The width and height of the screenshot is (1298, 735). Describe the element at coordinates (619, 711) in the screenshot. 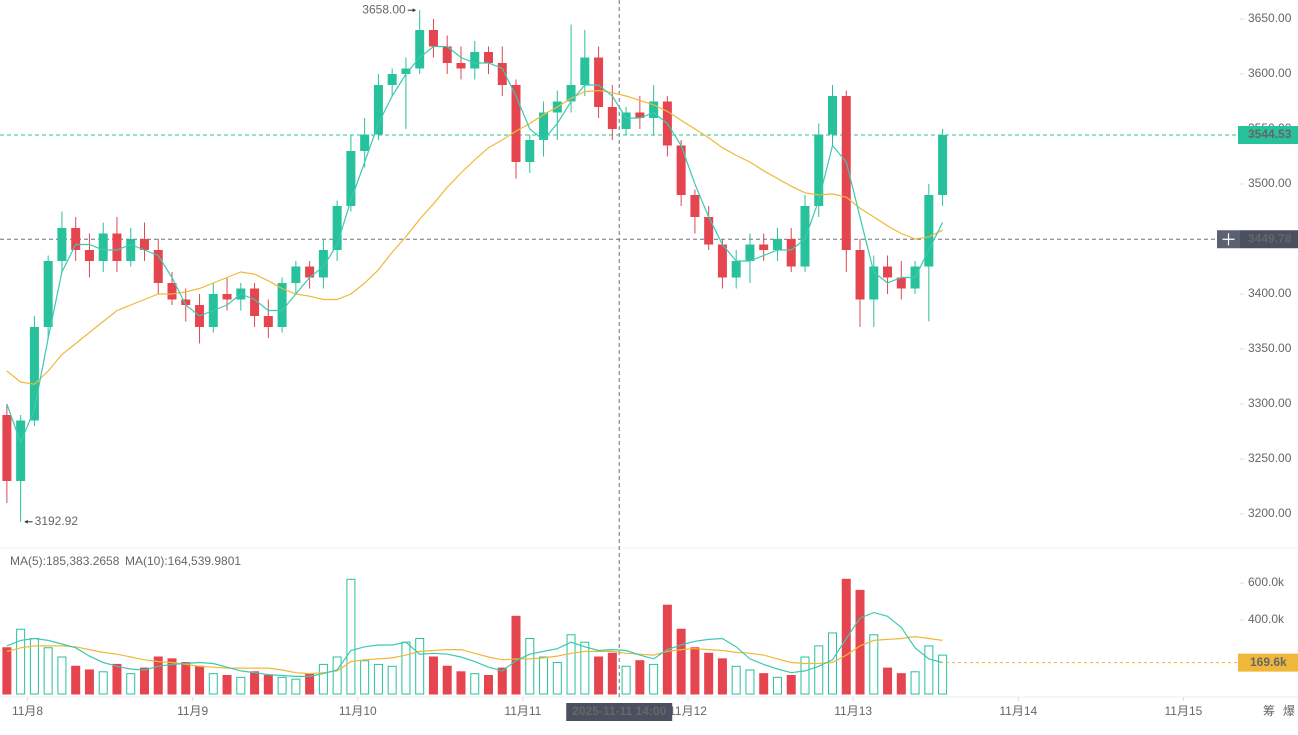

I see `crosshair-time-label: 2025-11-11 14:00` at that location.